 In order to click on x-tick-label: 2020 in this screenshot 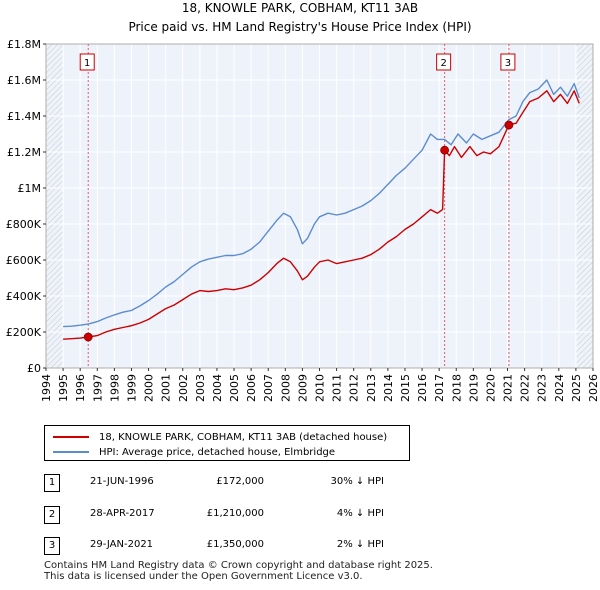, I will do `click(490, 388)`.